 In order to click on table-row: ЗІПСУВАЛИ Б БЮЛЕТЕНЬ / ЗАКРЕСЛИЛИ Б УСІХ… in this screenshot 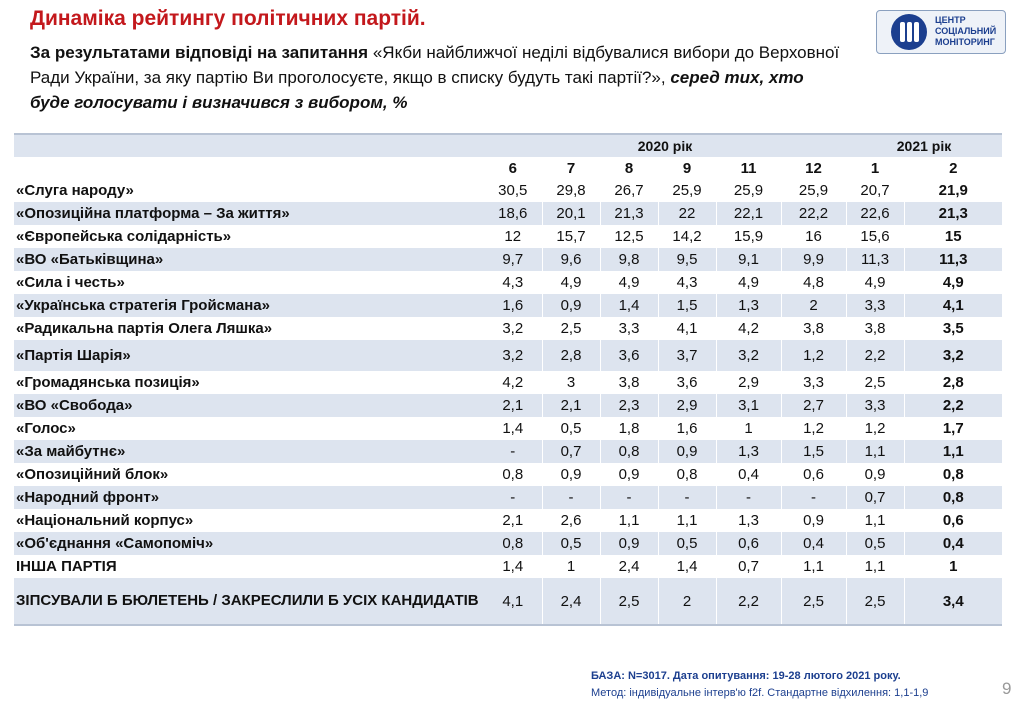, I will do `click(508, 602)`.